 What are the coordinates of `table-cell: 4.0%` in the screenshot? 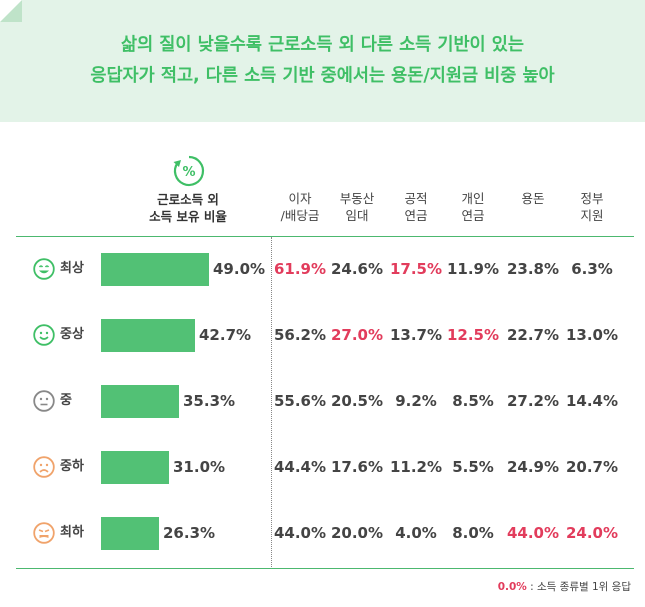 It's located at (416, 533).